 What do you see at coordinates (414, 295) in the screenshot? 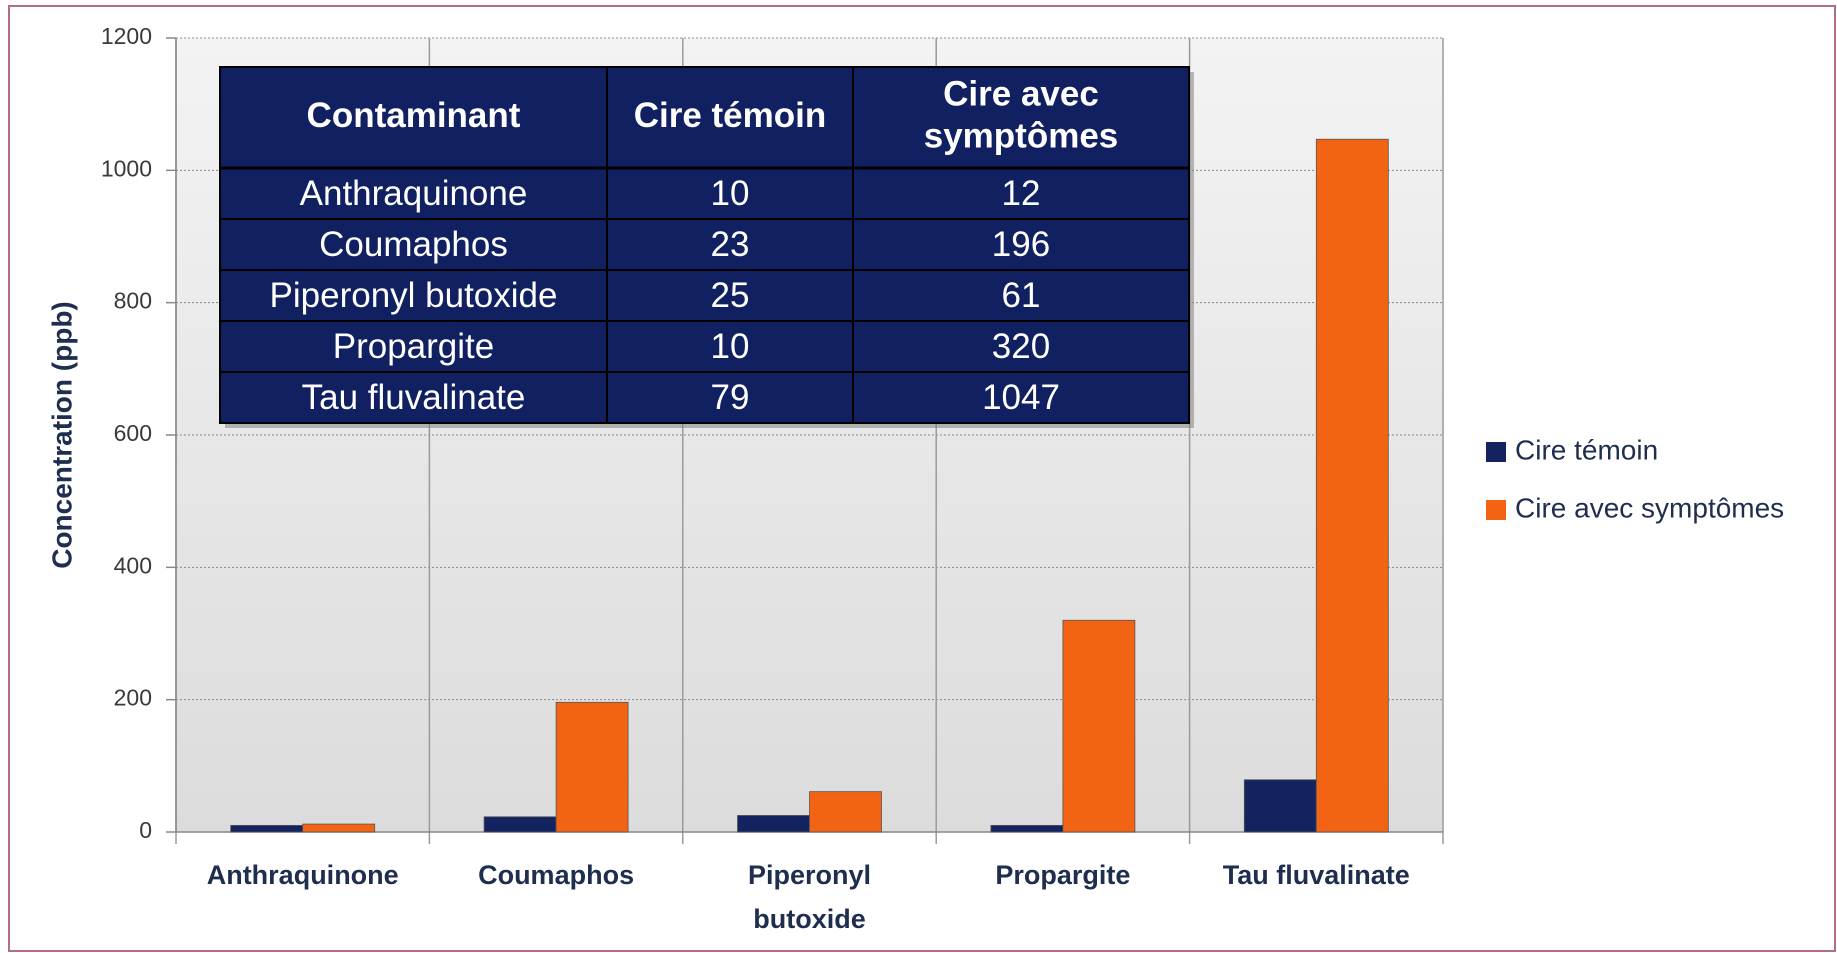
I see `table-cell: Piperonyl butoxide` at bounding box center [414, 295].